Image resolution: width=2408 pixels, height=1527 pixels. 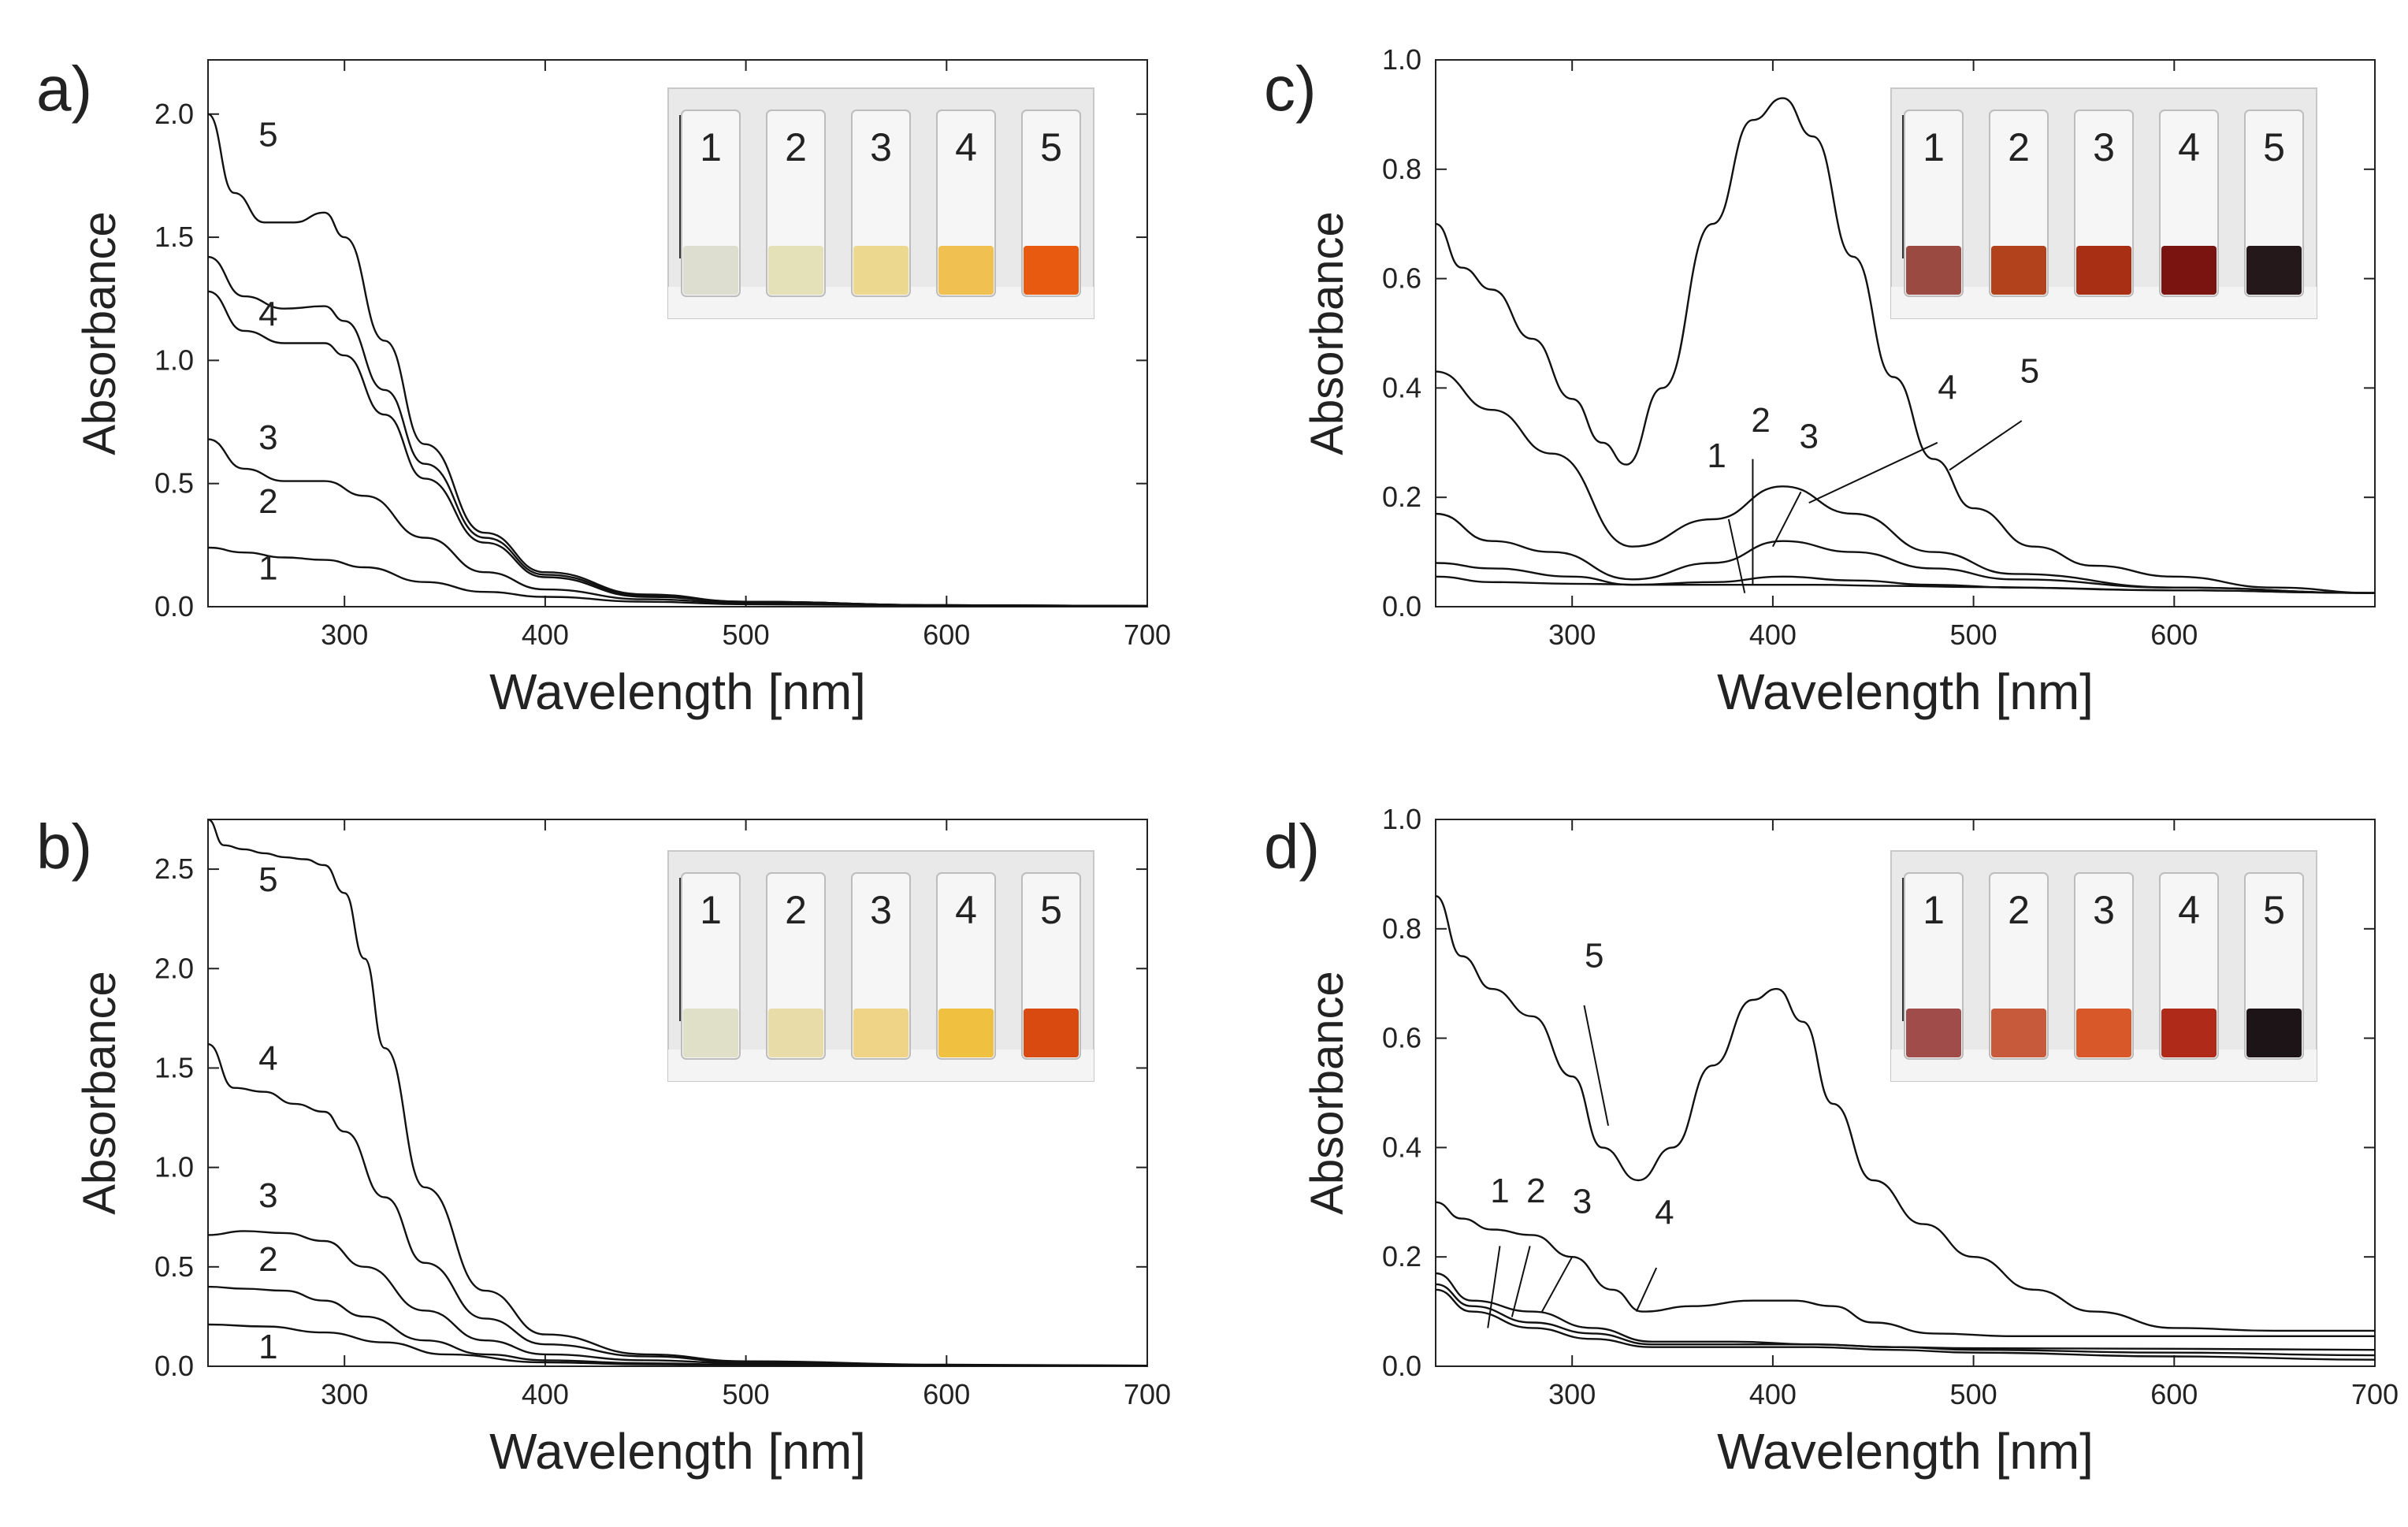 I want to click on y-tick-label: 0.6, so click(x=1401, y=1038).